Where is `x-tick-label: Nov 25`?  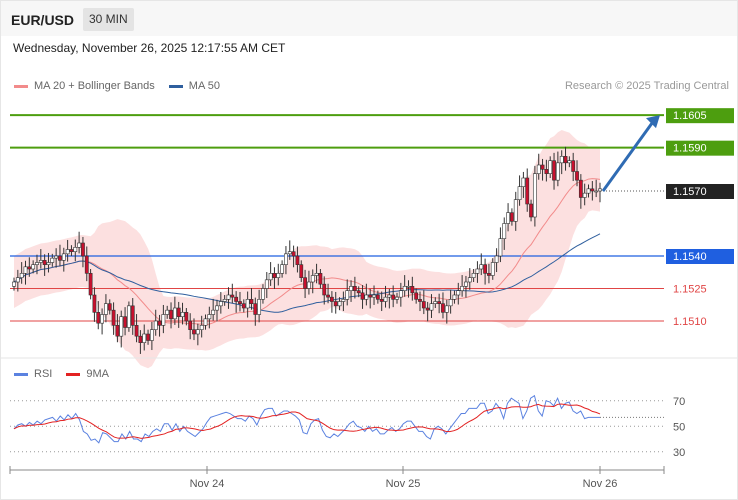
x-tick-label: Nov 25 is located at coordinates (403, 484).